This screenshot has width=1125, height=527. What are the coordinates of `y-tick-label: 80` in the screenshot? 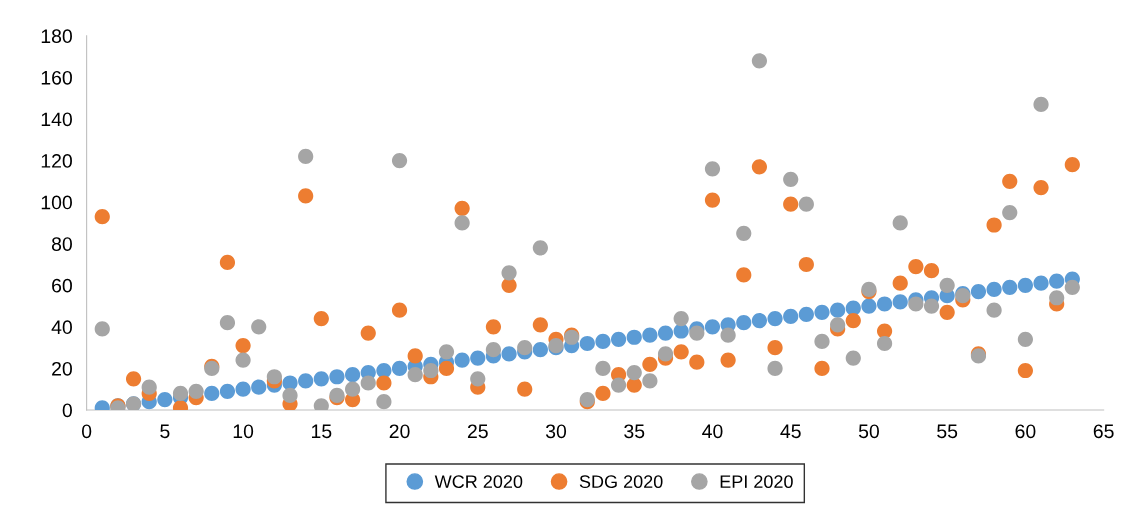 It's located at (61, 244).